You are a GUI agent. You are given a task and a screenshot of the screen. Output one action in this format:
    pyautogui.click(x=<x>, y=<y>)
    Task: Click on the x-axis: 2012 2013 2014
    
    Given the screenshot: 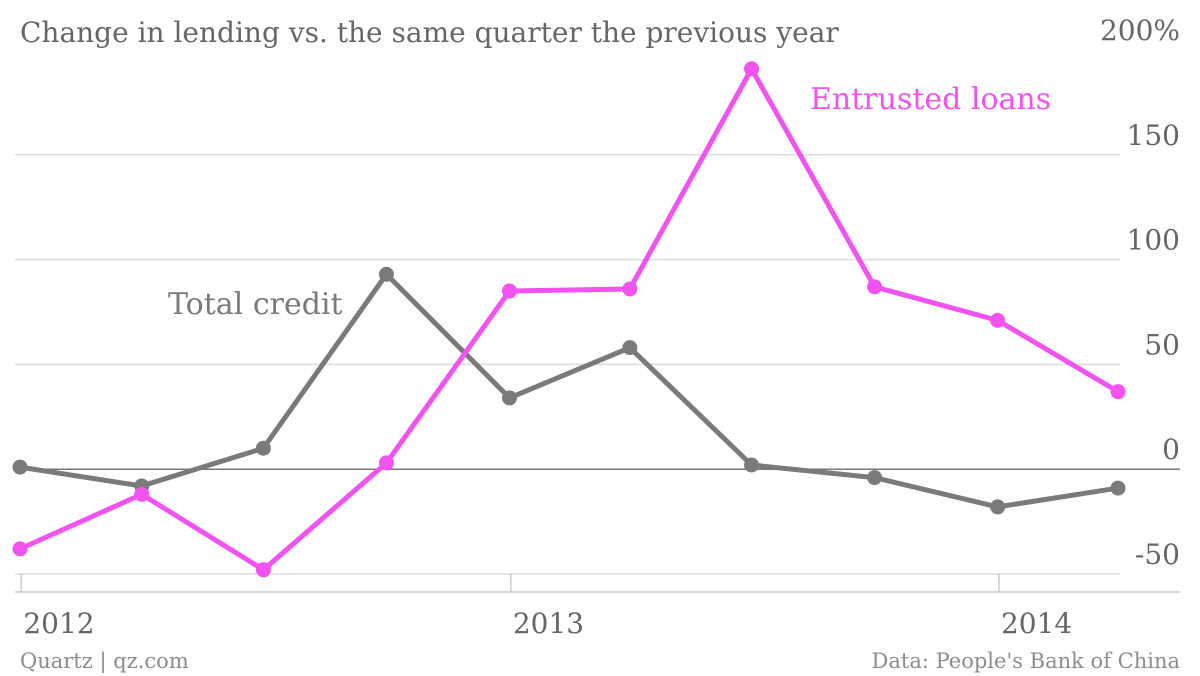 What is the action you would take?
    pyautogui.click(x=597, y=607)
    